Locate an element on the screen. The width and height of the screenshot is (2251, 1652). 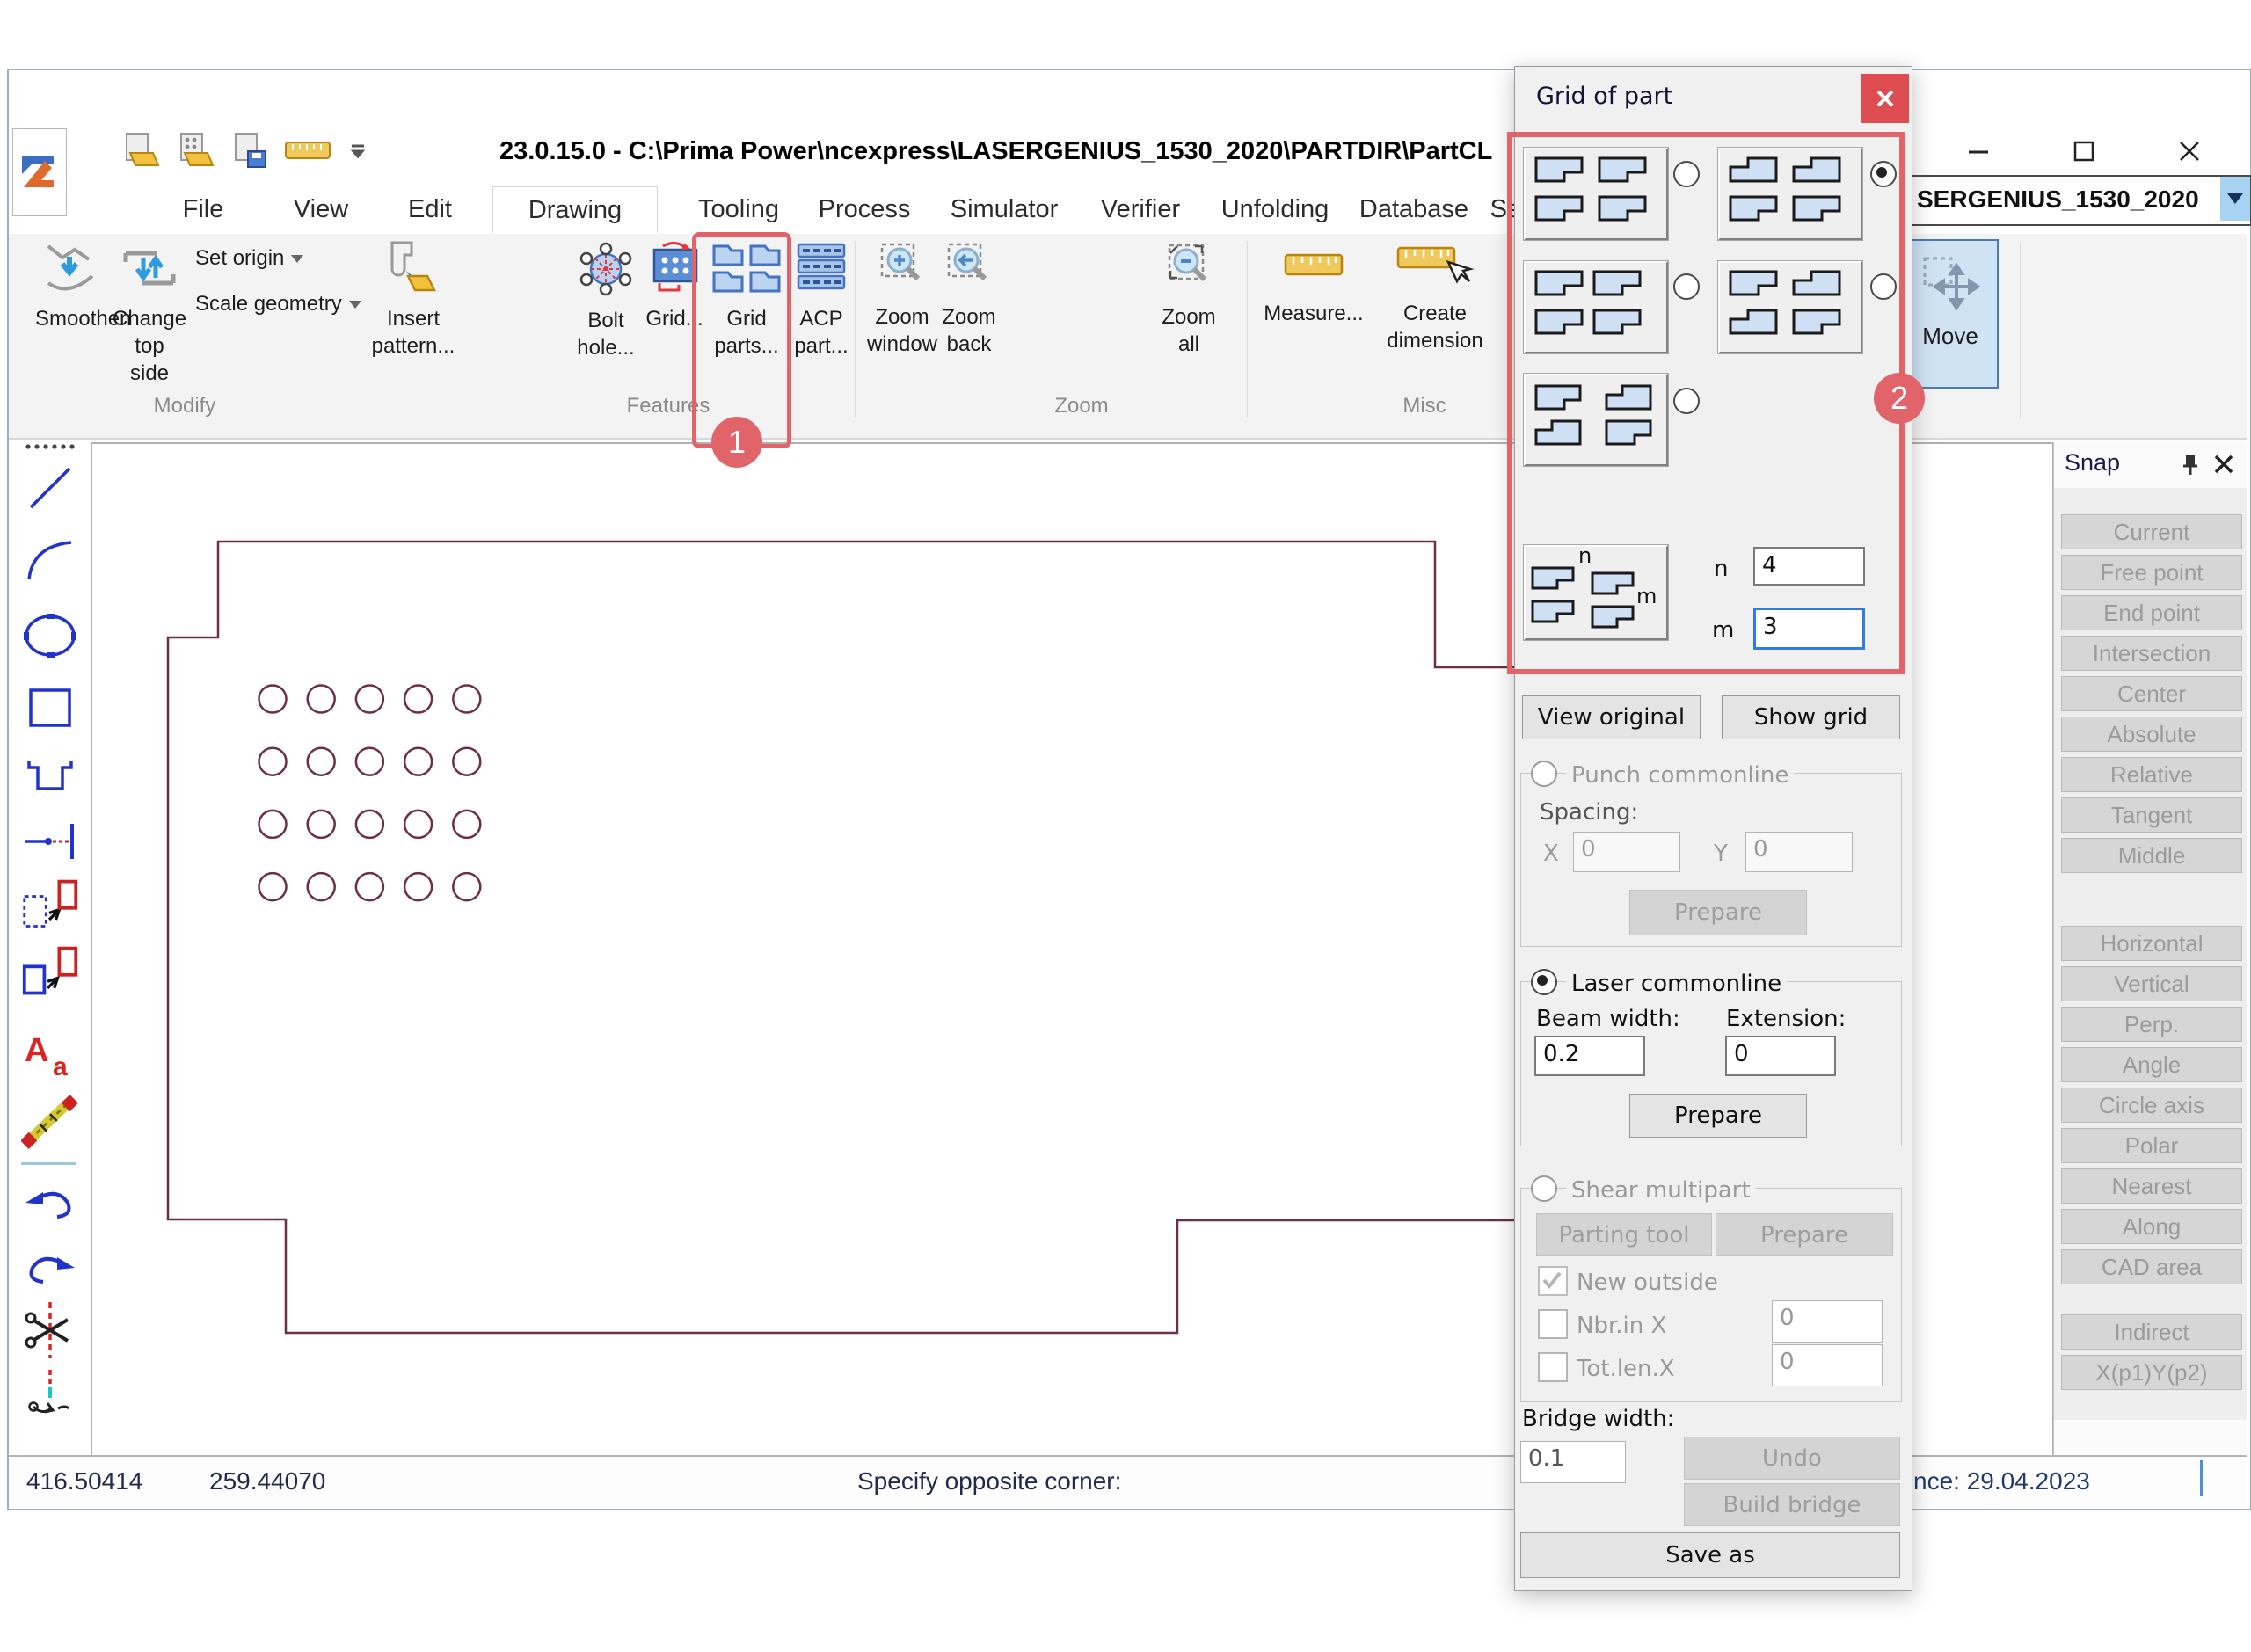
snap-button-polar: Polar is located at coordinates (2151, 1145).